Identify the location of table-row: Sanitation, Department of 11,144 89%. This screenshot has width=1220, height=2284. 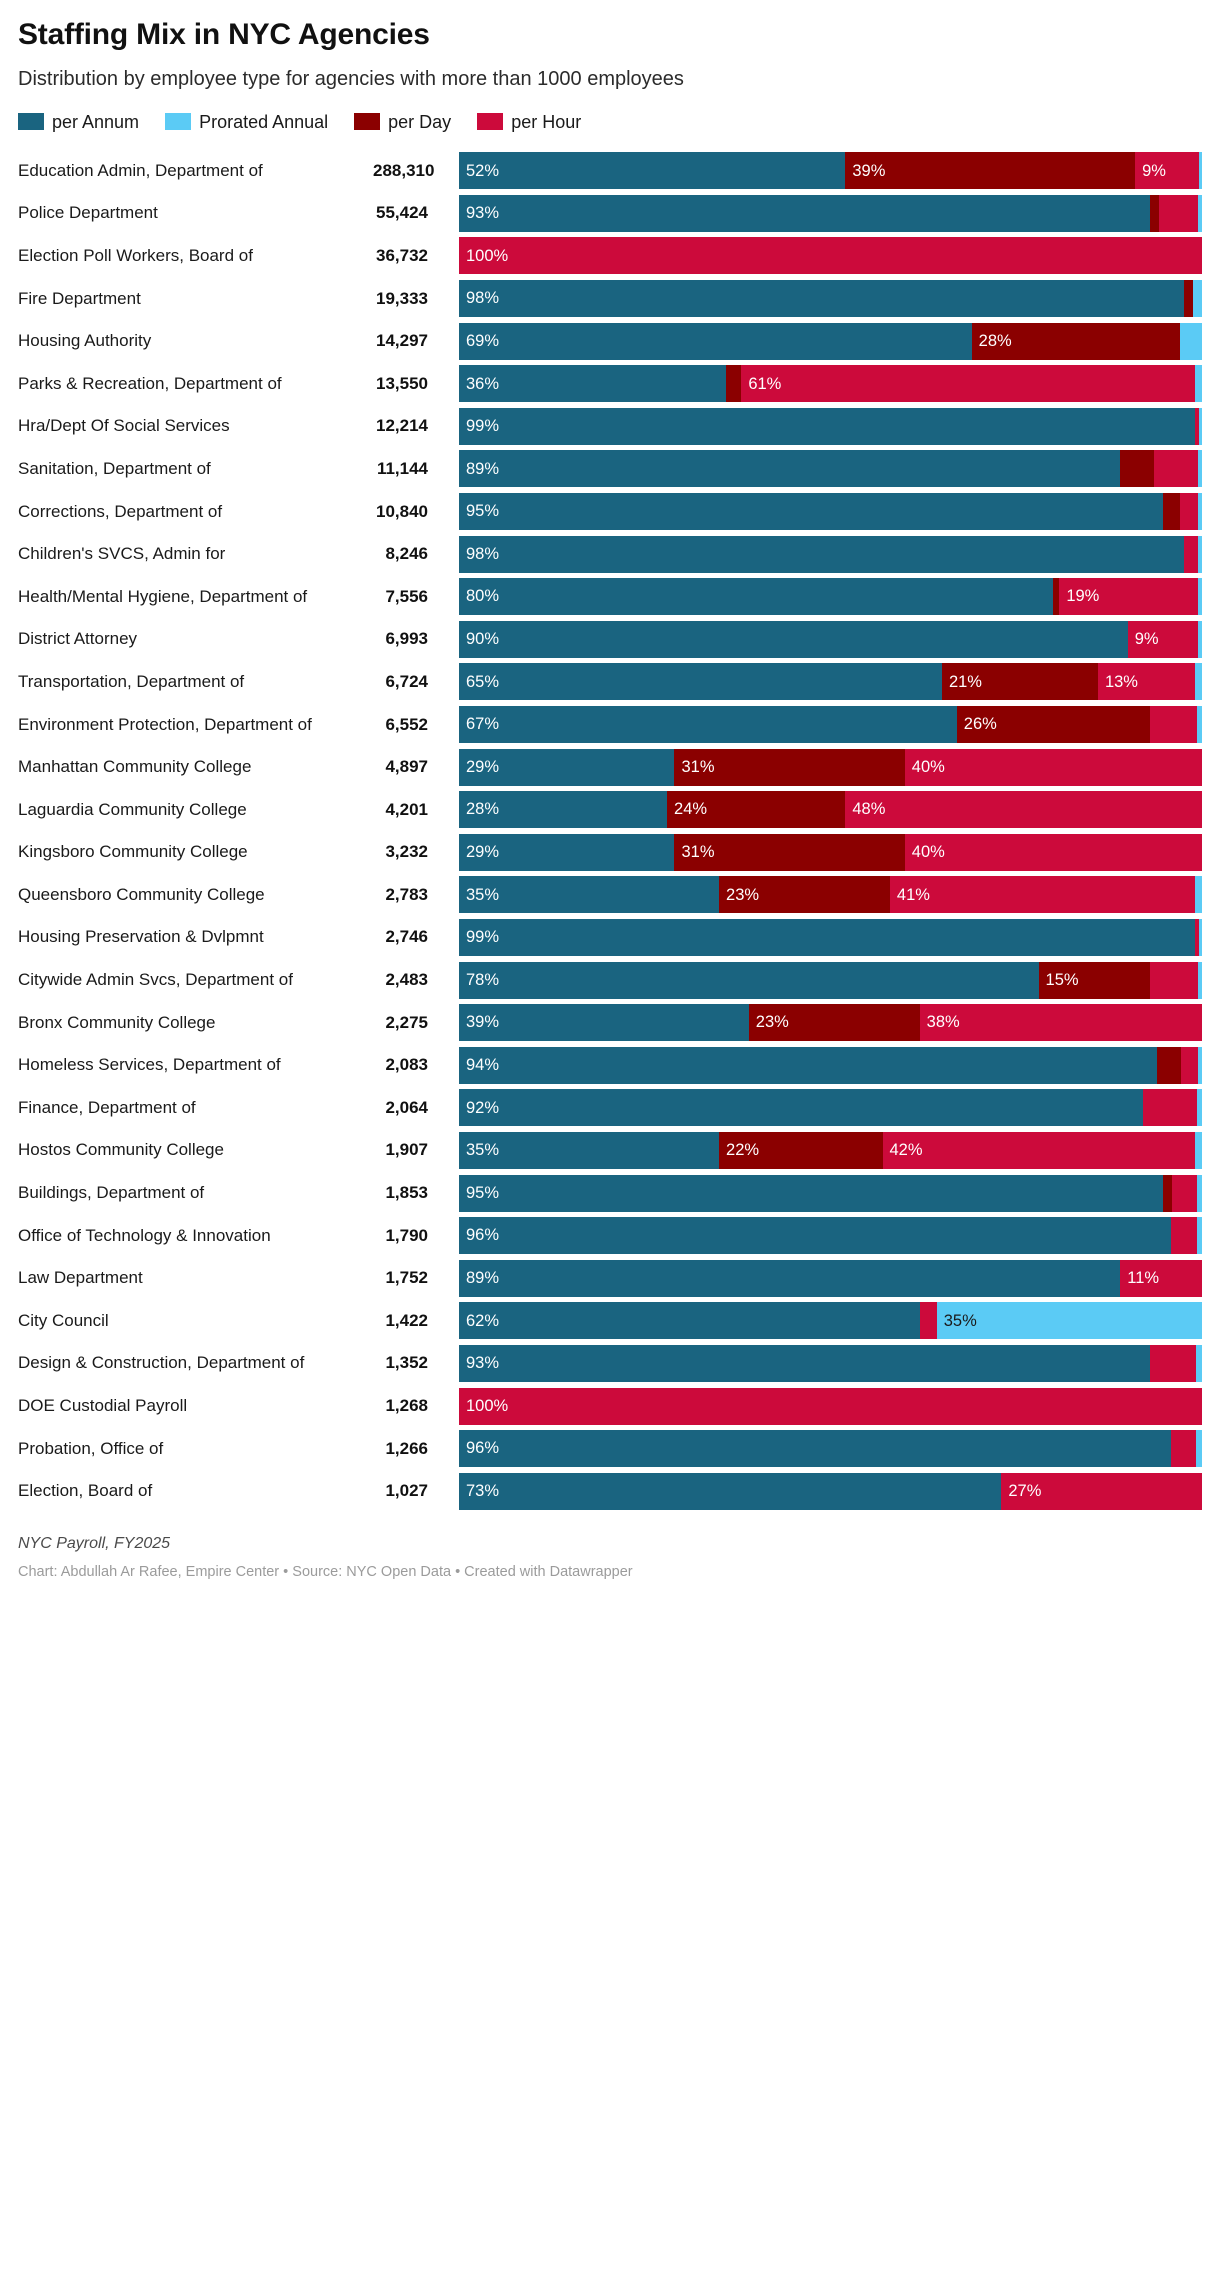
(610, 469).